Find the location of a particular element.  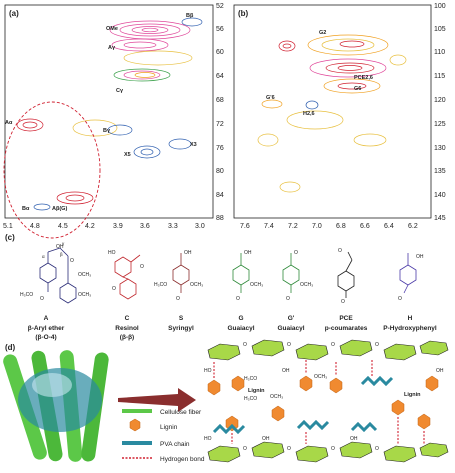

contour-left is located at coordinates (287, 46).